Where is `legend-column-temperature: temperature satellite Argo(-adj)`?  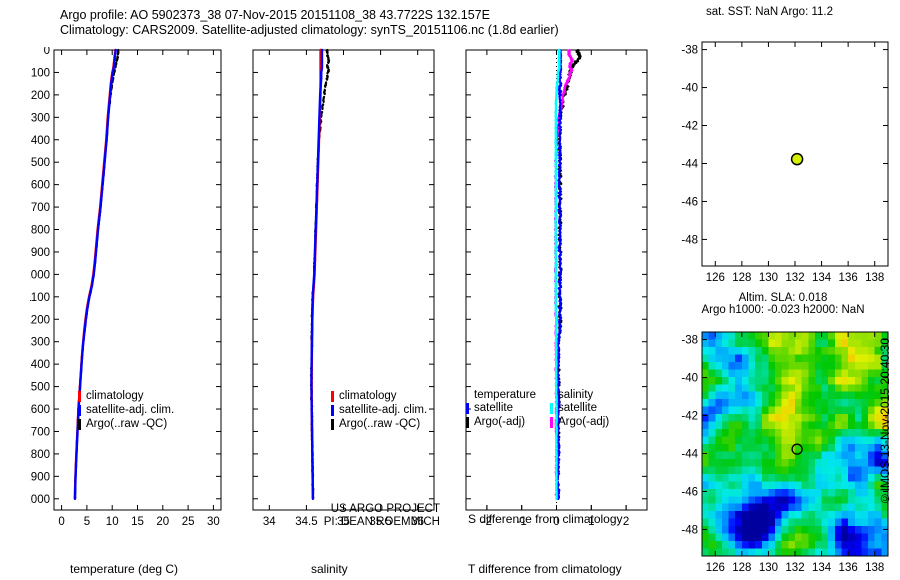
legend-column-temperature: temperature satellite Argo(-adj) is located at coordinates (501, 409).